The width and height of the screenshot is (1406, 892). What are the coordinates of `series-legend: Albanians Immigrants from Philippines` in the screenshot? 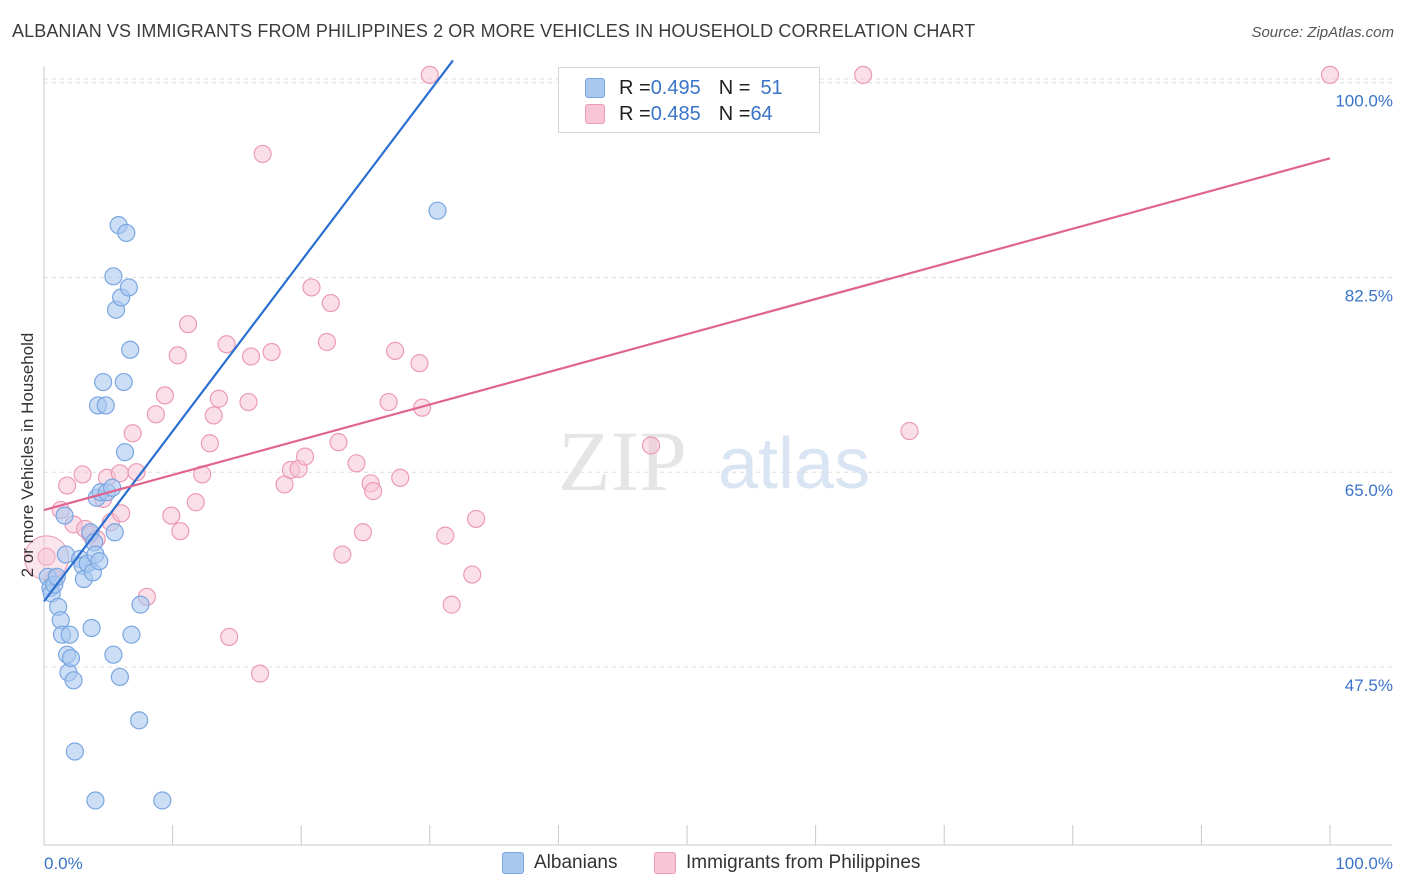 It's located at (703, 865).